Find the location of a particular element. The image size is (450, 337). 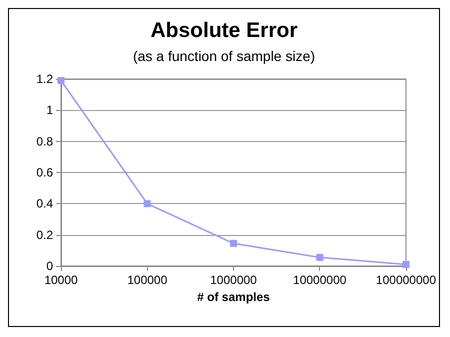

y-tick-label: 0.2 is located at coordinates (45, 235).